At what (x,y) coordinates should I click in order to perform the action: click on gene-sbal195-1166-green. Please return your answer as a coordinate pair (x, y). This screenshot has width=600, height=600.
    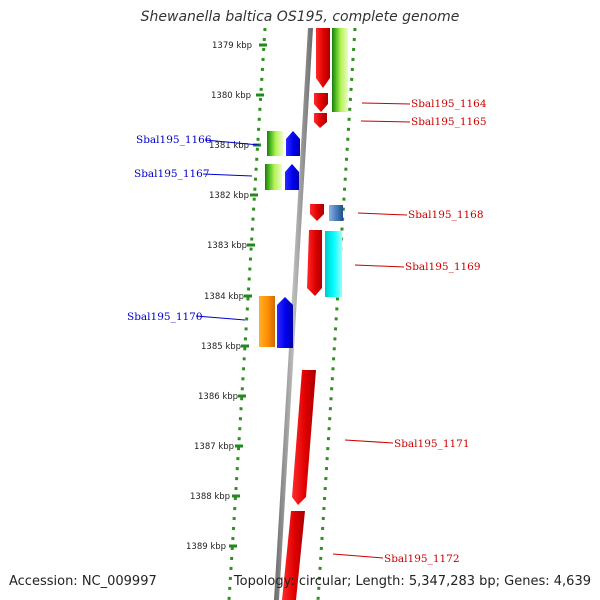
    Looking at the image, I should click on (275, 143).